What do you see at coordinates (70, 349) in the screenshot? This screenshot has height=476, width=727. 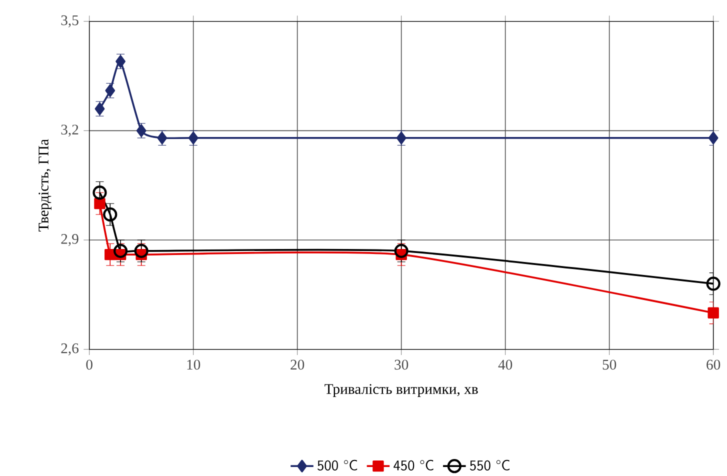 I see `y-tick-label: 2,6` at bounding box center [70, 349].